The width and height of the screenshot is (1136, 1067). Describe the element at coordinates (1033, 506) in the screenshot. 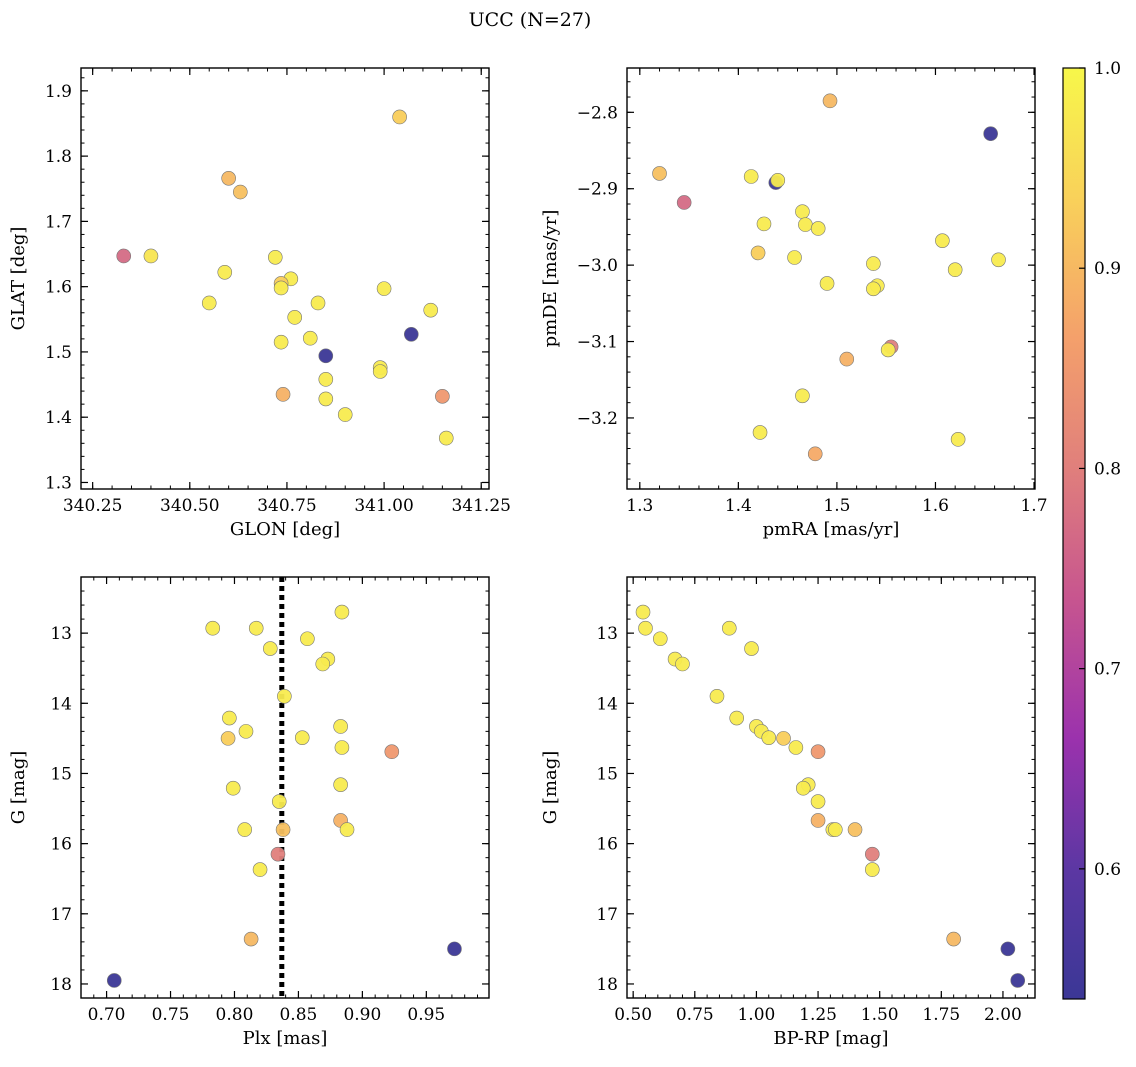

I see `x-tick-label: 1.7` at that location.